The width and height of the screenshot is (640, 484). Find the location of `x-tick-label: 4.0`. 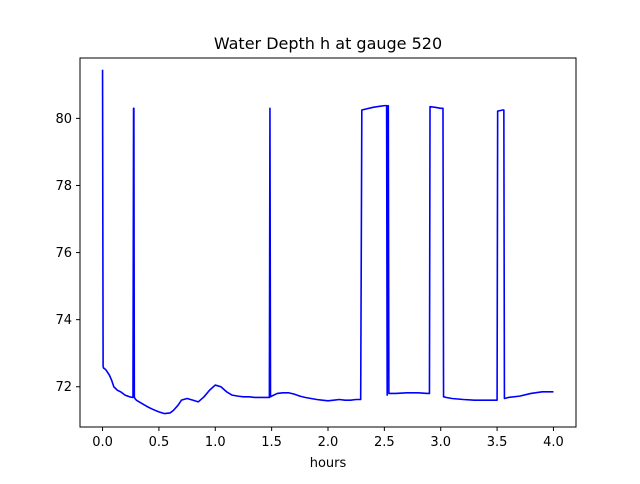

x-tick-label: 4.0 is located at coordinates (553, 442).